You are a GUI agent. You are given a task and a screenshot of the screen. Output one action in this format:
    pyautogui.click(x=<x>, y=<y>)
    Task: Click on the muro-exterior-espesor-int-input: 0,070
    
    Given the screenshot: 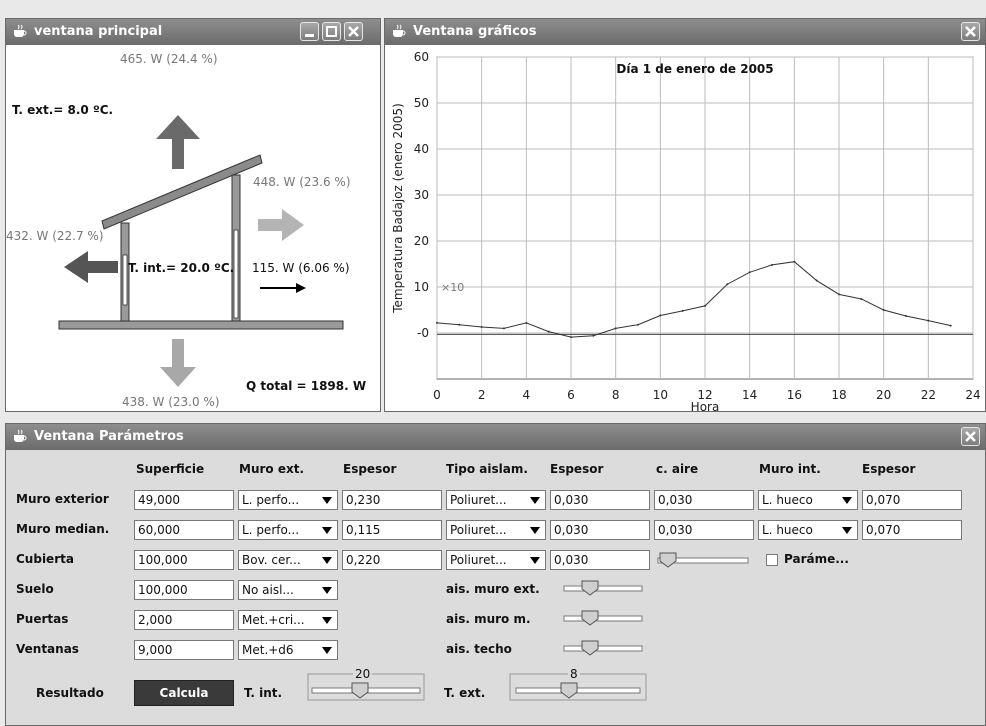 What is the action you would take?
    pyautogui.click(x=912, y=500)
    